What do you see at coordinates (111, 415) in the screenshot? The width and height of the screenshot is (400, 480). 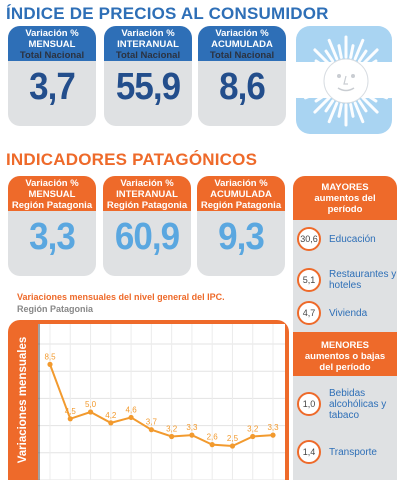 I see `data-label: 4,2` at bounding box center [111, 415].